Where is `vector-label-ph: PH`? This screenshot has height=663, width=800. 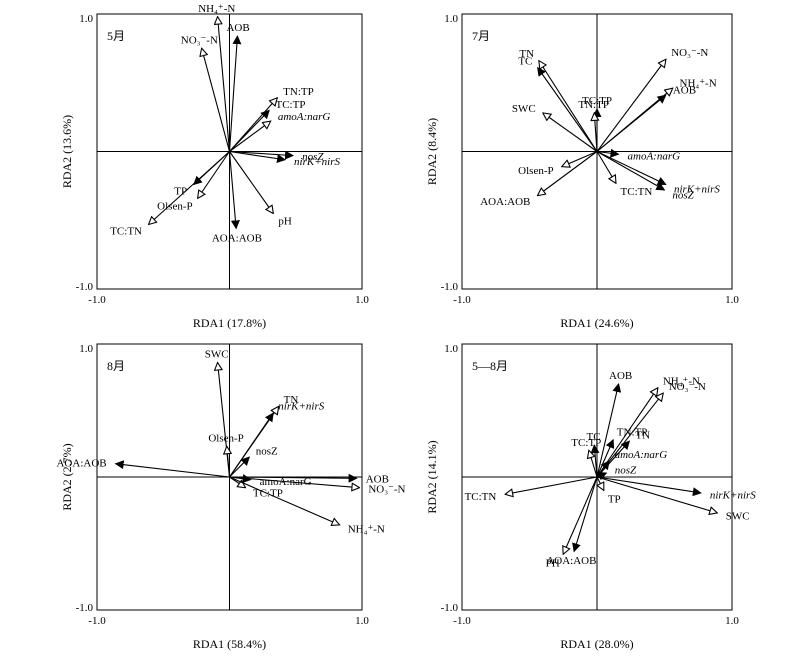
vector-label-ph: PH is located at coordinates (553, 563).